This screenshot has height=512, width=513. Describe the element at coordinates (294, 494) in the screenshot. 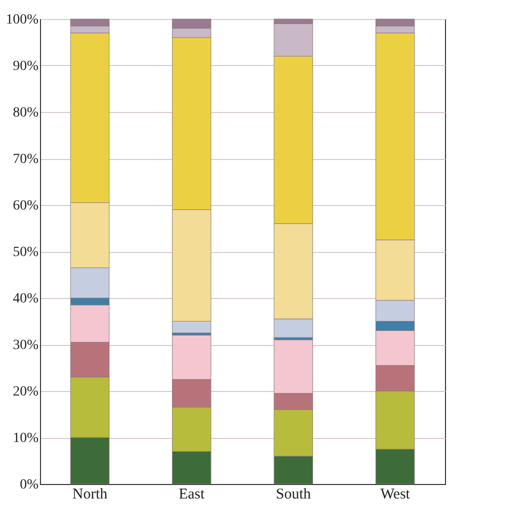

I see `x-tick-label: South` at that location.